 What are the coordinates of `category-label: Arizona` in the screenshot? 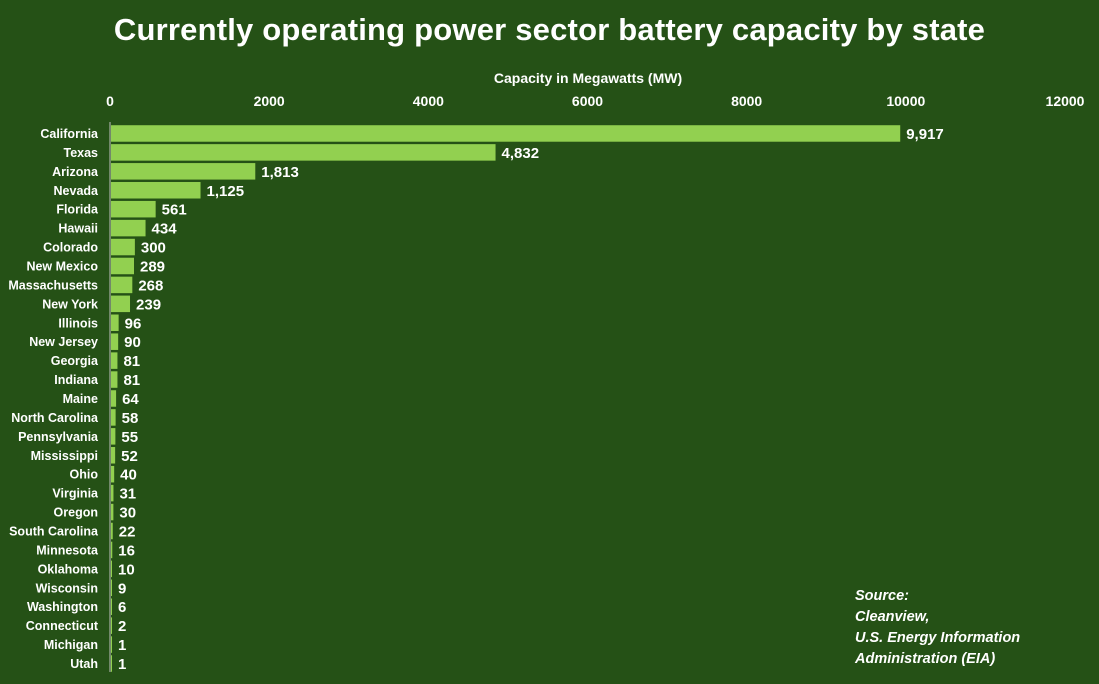 It's located at (75, 172).